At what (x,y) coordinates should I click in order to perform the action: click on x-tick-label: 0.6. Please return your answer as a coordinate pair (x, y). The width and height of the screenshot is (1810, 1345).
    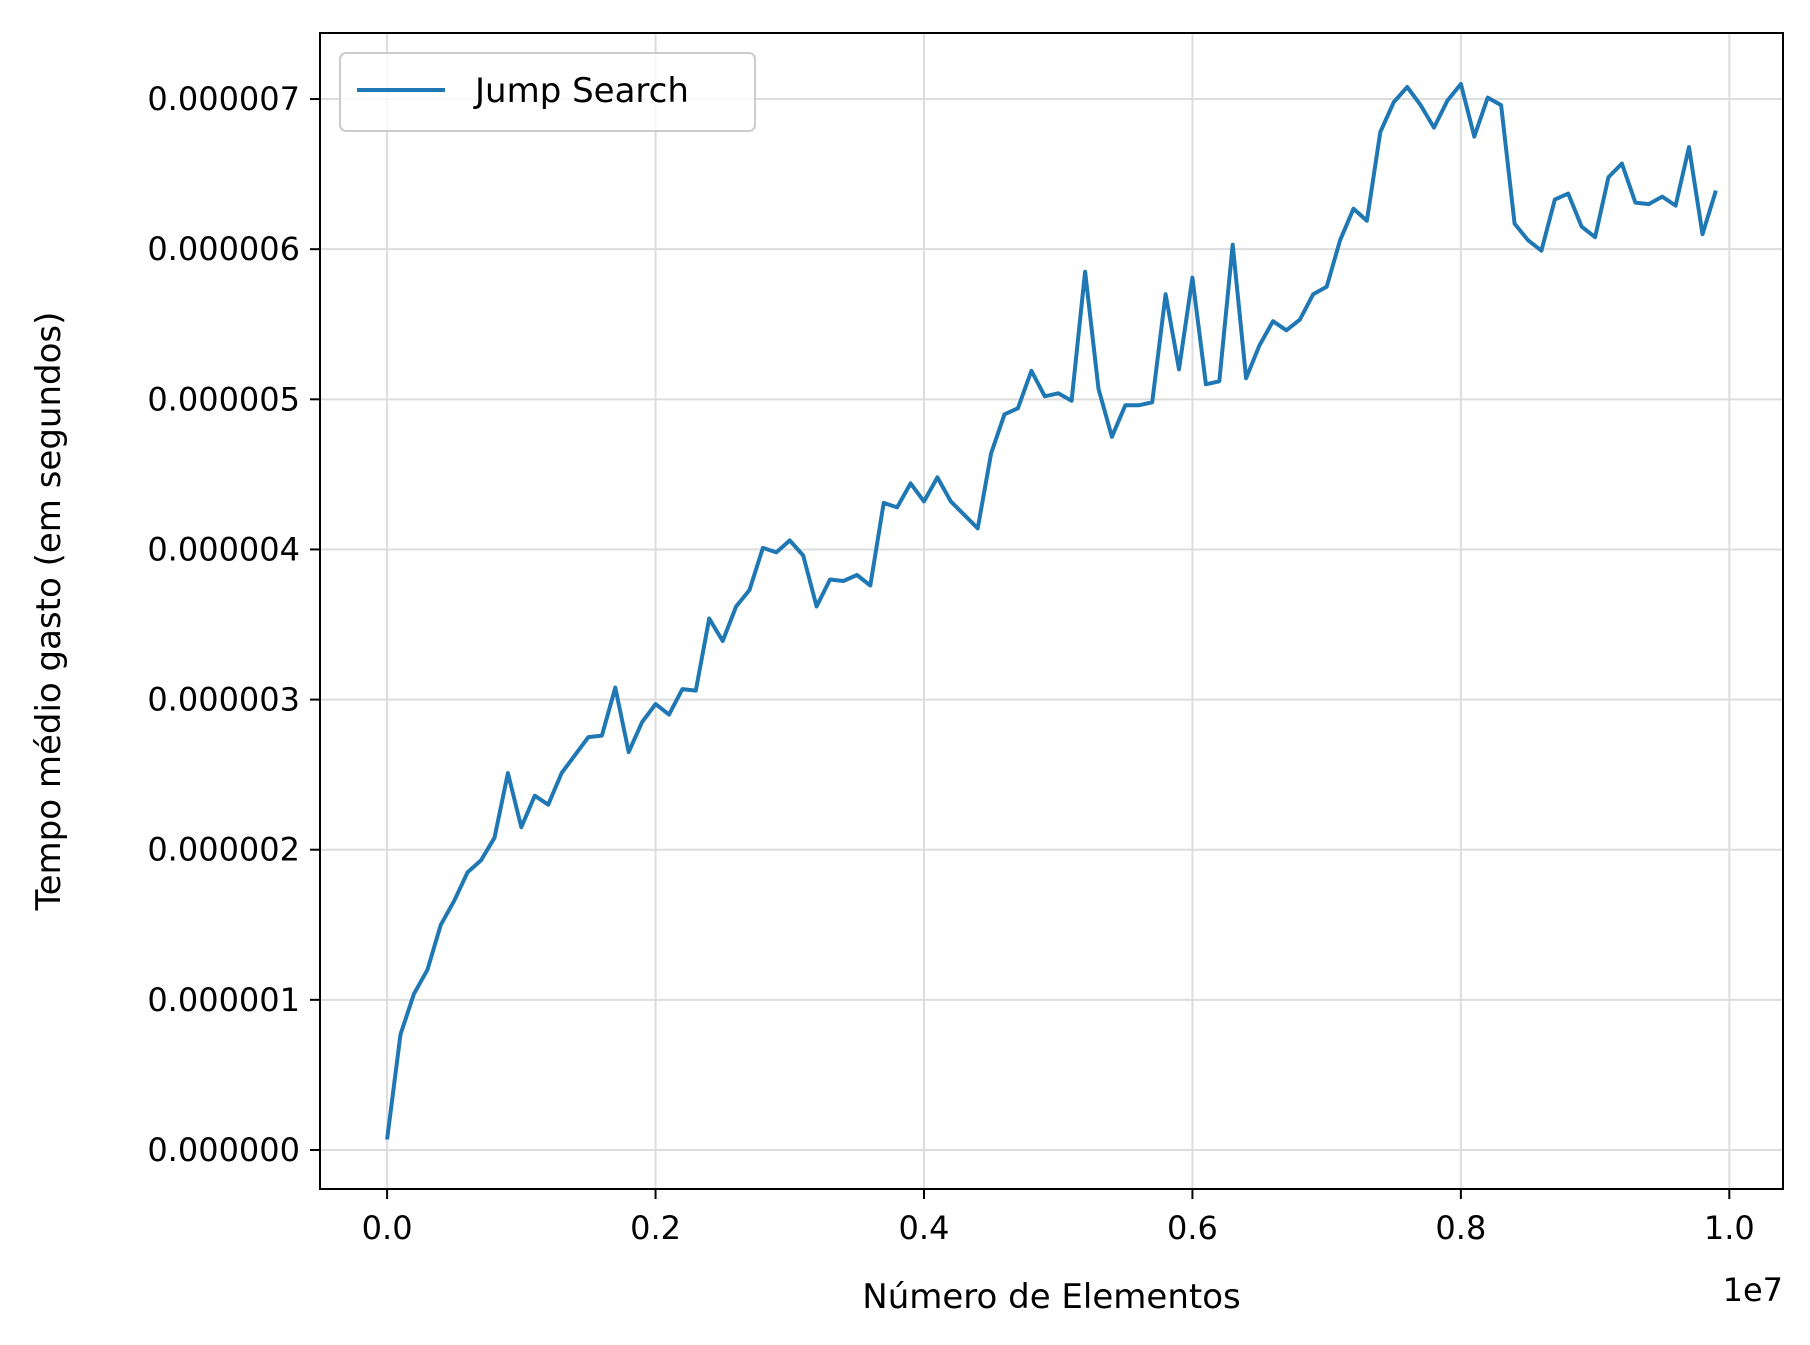
    Looking at the image, I should click on (1192, 1228).